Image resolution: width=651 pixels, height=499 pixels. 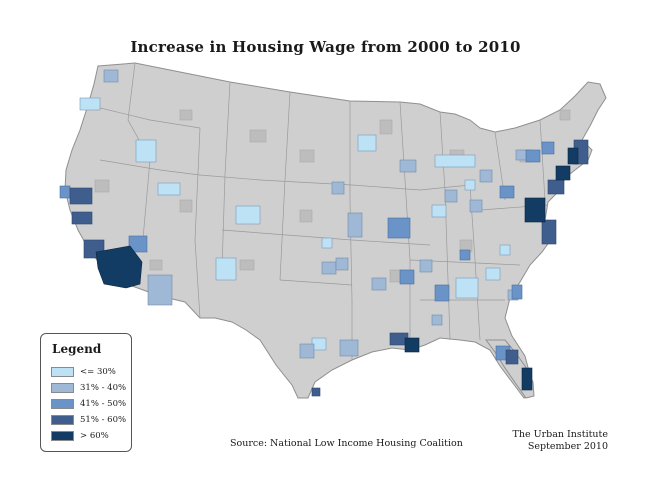 What do you see at coordinates (560, 434) in the screenshot?
I see `credit-org: The Urban Institute` at bounding box center [560, 434].